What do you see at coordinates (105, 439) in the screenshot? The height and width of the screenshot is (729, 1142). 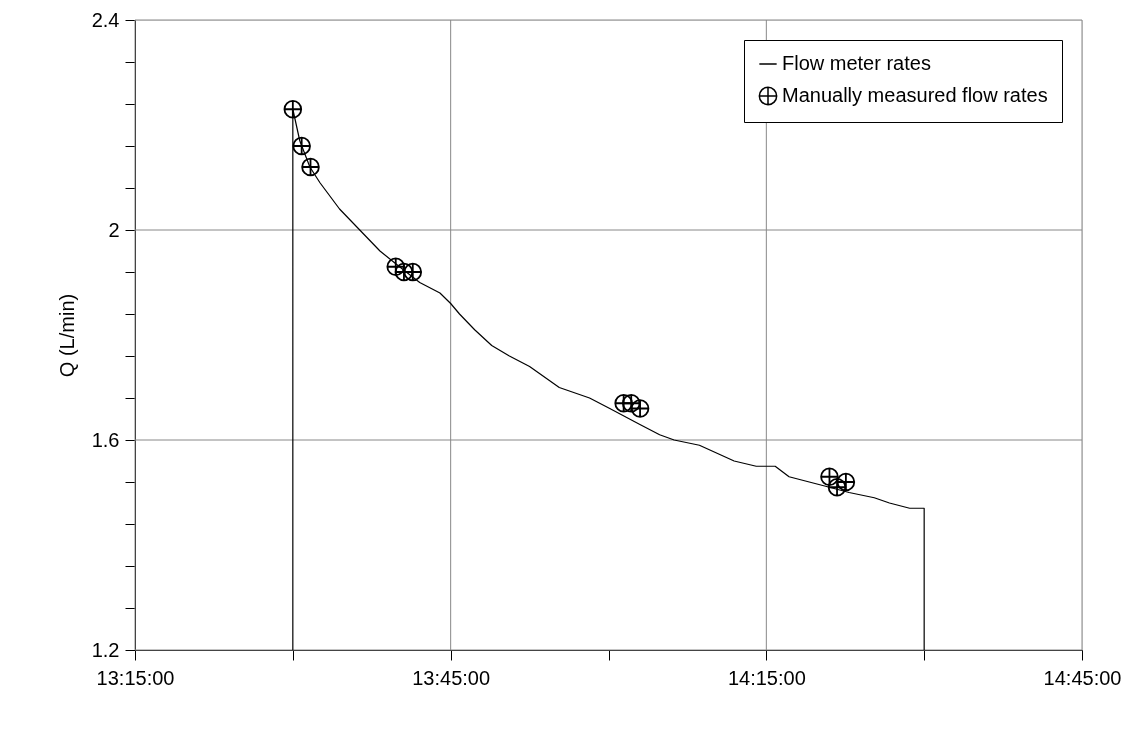 I see `y-tick-label: 1.6` at bounding box center [105, 439].